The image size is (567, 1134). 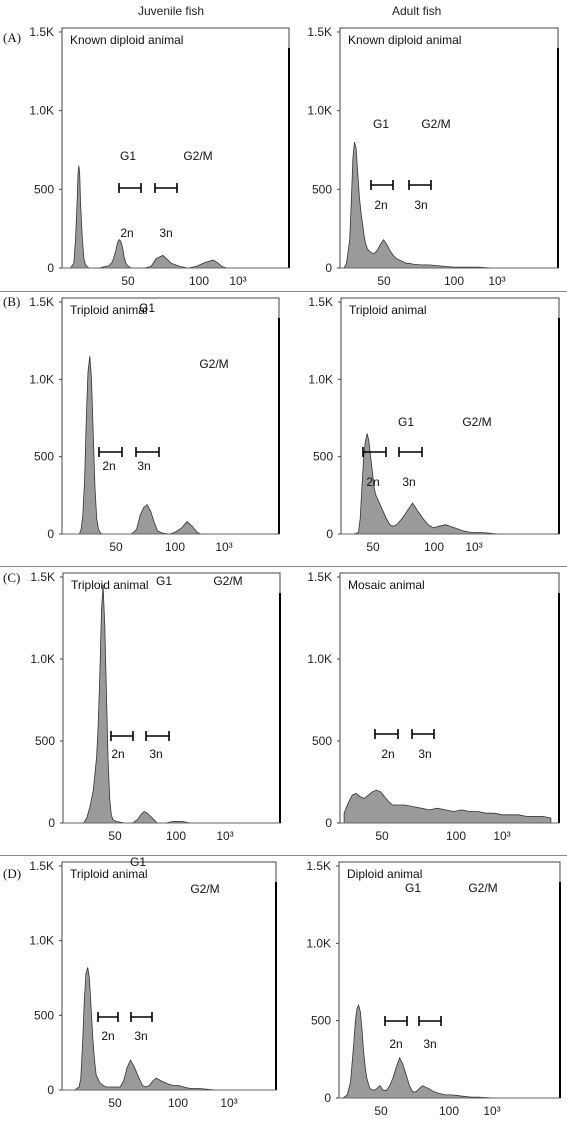 I want to click on column-heading-adult: Adult fish, so click(x=417, y=11).